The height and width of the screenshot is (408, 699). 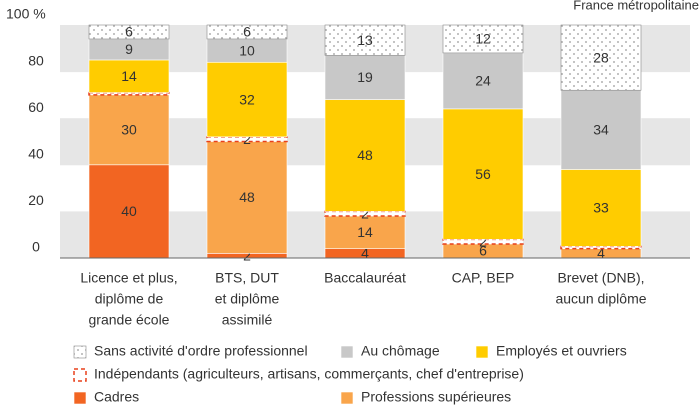 I want to click on x-tick-label: grande école, so click(x=129, y=320).